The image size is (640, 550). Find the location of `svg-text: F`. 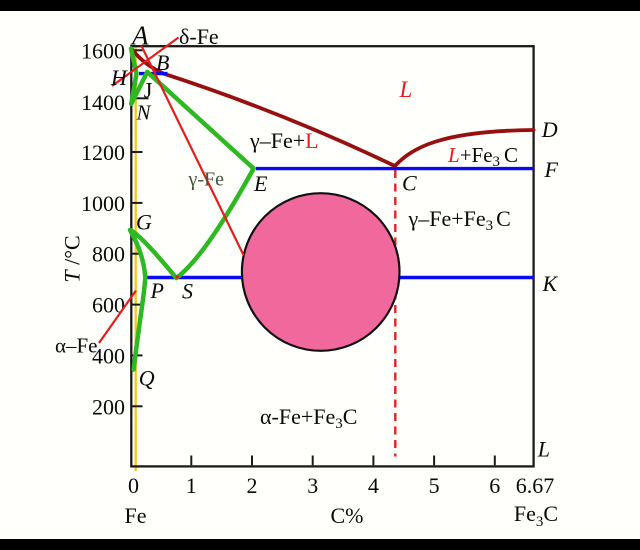

svg-text: F is located at coordinates (551, 169).